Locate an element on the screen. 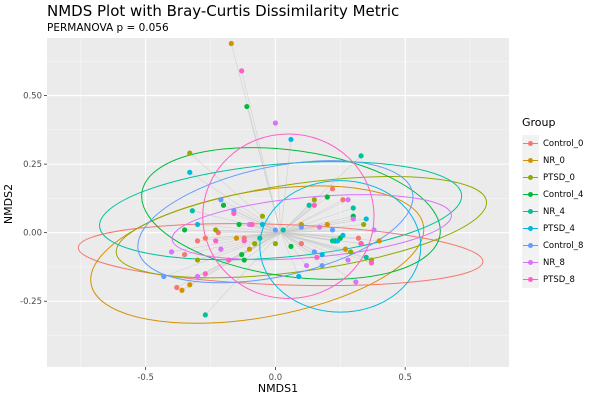 The height and width of the screenshot is (400, 600). x-axis-label: NMDS1 is located at coordinates (278, 388).